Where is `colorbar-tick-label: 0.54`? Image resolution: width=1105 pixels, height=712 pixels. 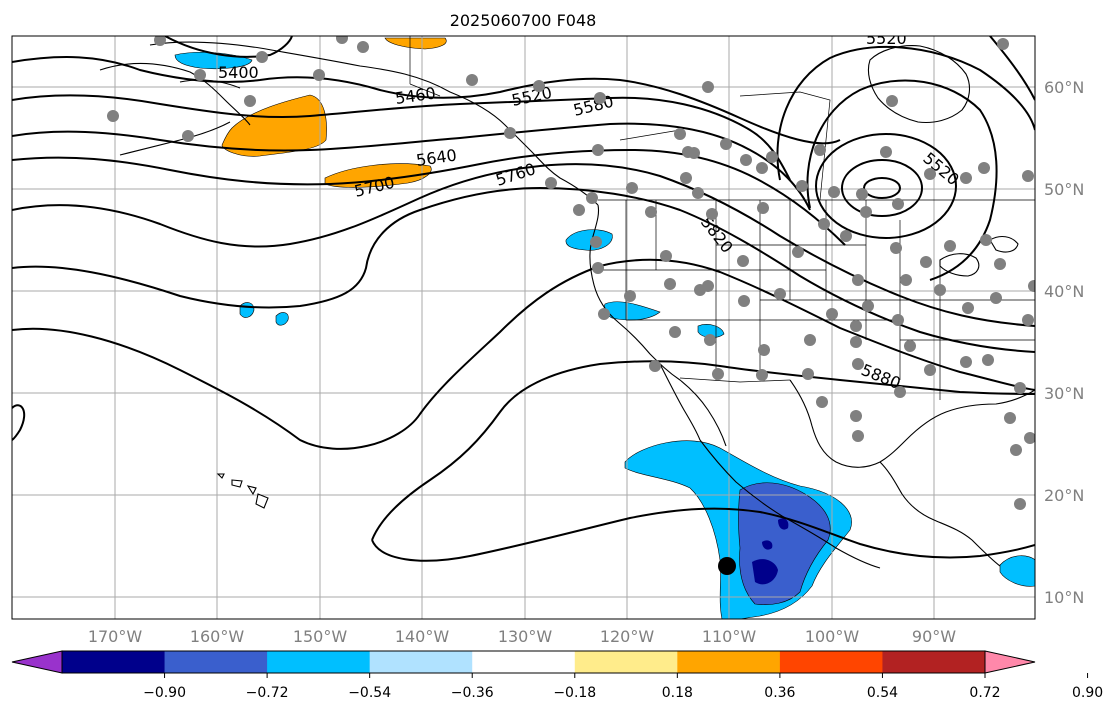
colorbar-tick-label: 0.54 is located at coordinates (882, 693).